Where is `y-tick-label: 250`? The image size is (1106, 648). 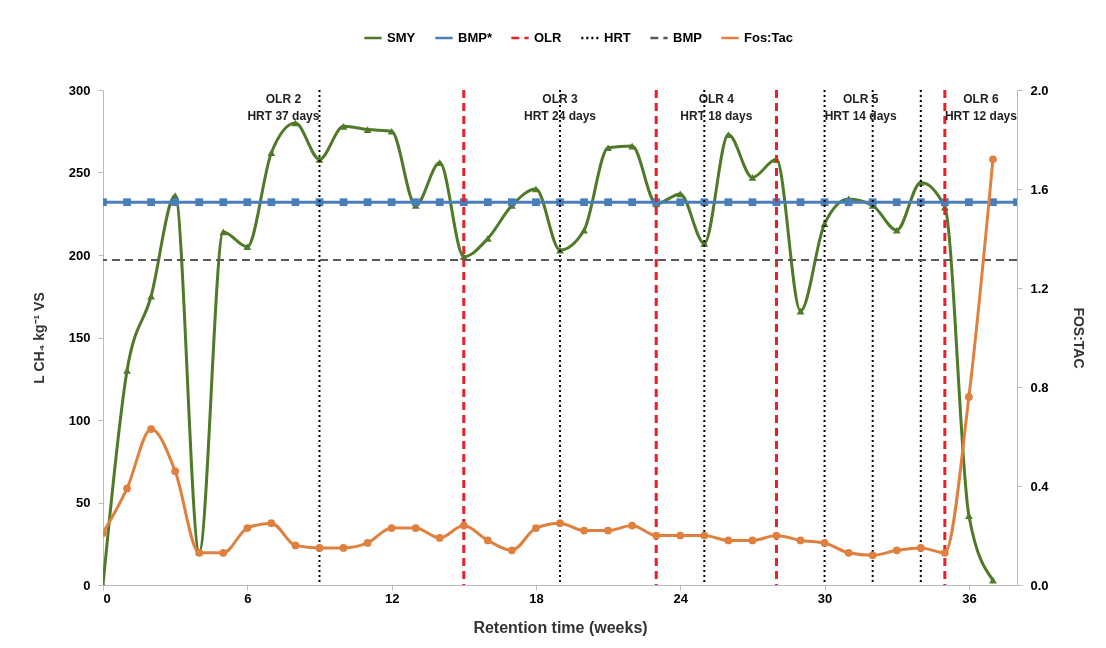
y-tick-label: 250 is located at coordinates (79, 172).